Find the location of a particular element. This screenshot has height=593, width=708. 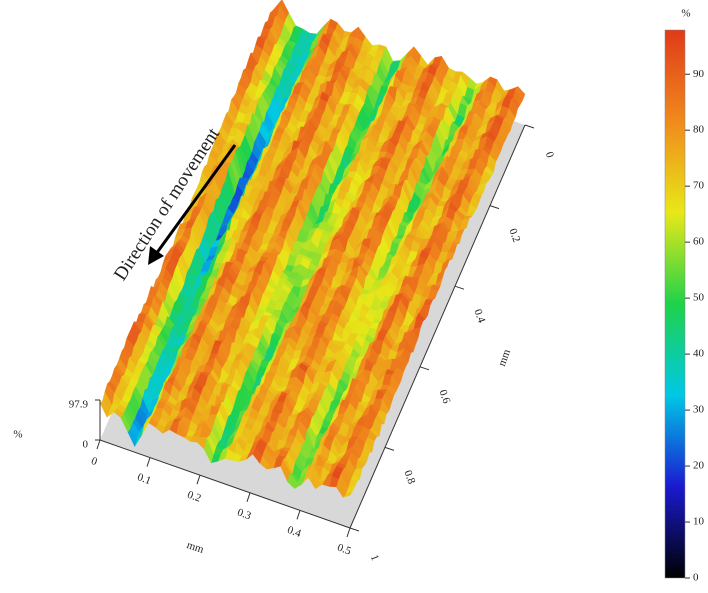

x-axis is located at coordinates (225, 484).